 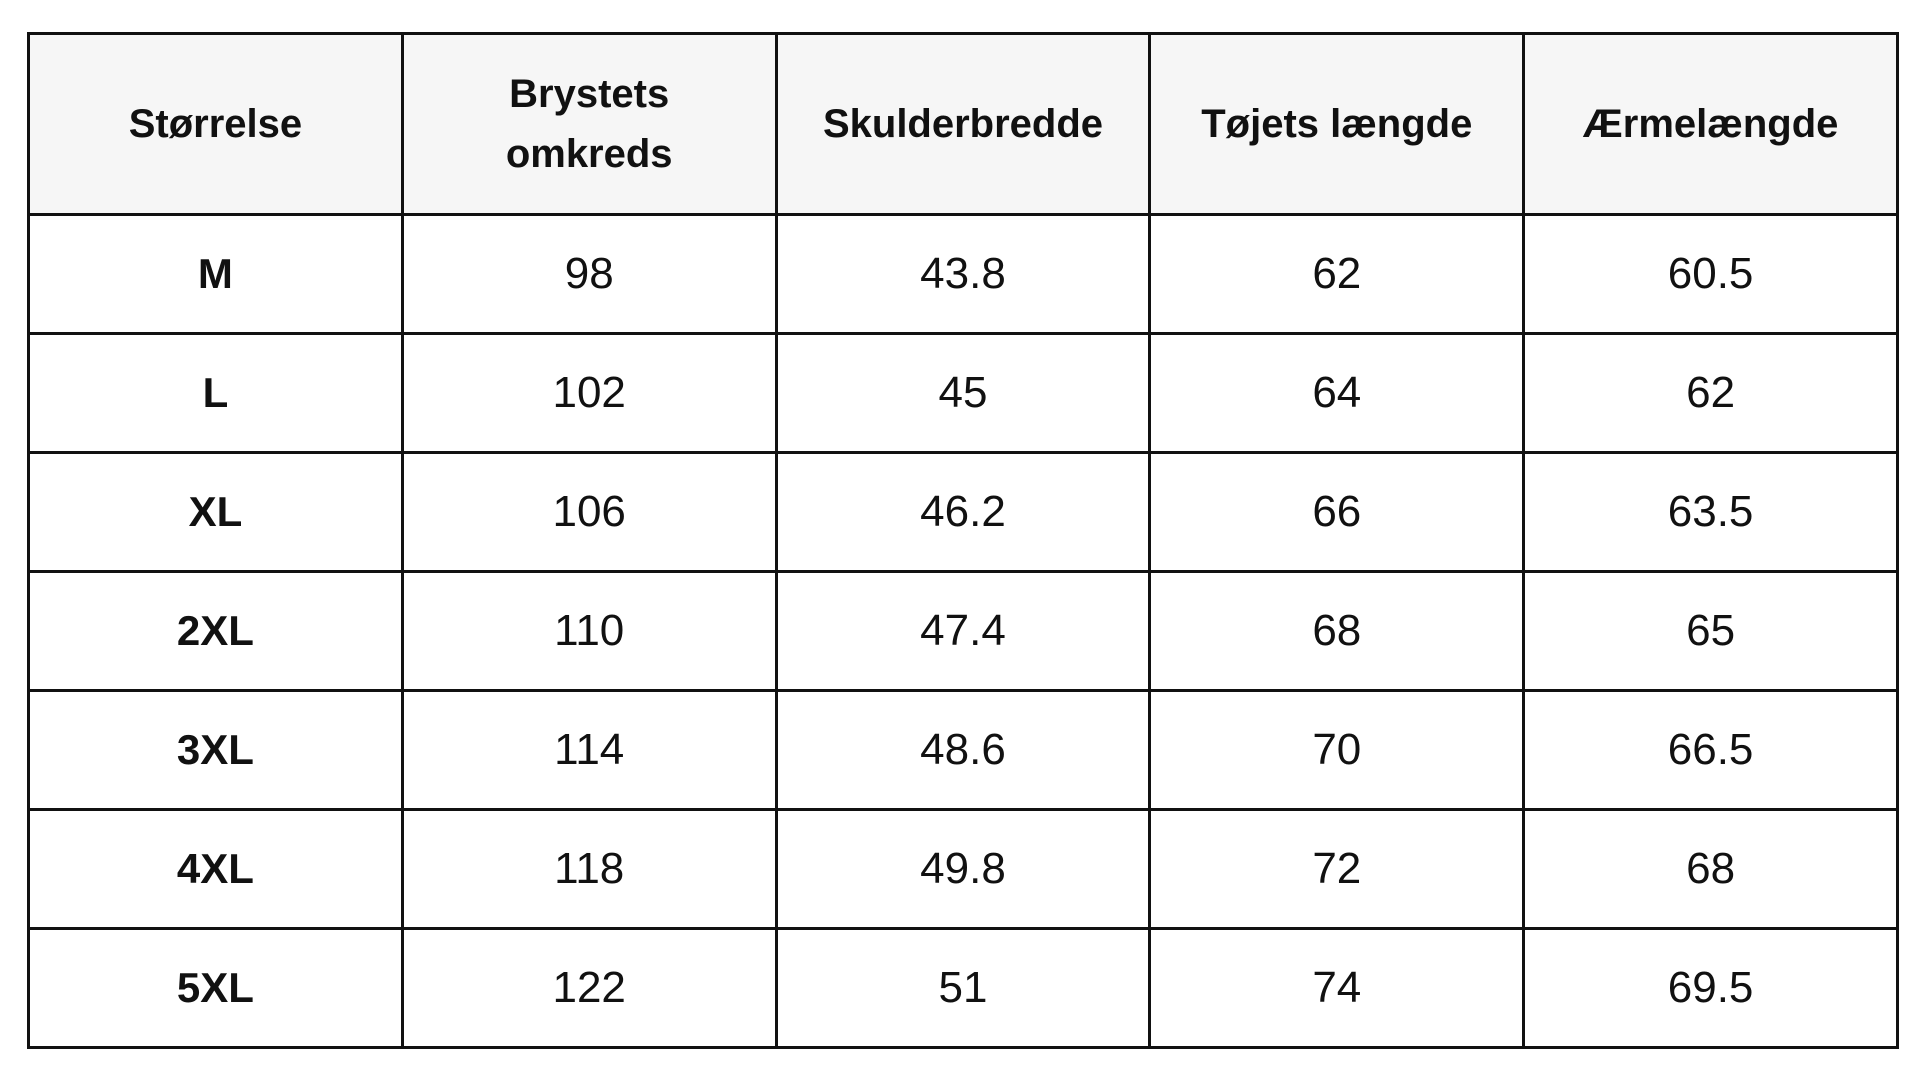 I want to click on size-cell: XL, so click(x=215, y=512).